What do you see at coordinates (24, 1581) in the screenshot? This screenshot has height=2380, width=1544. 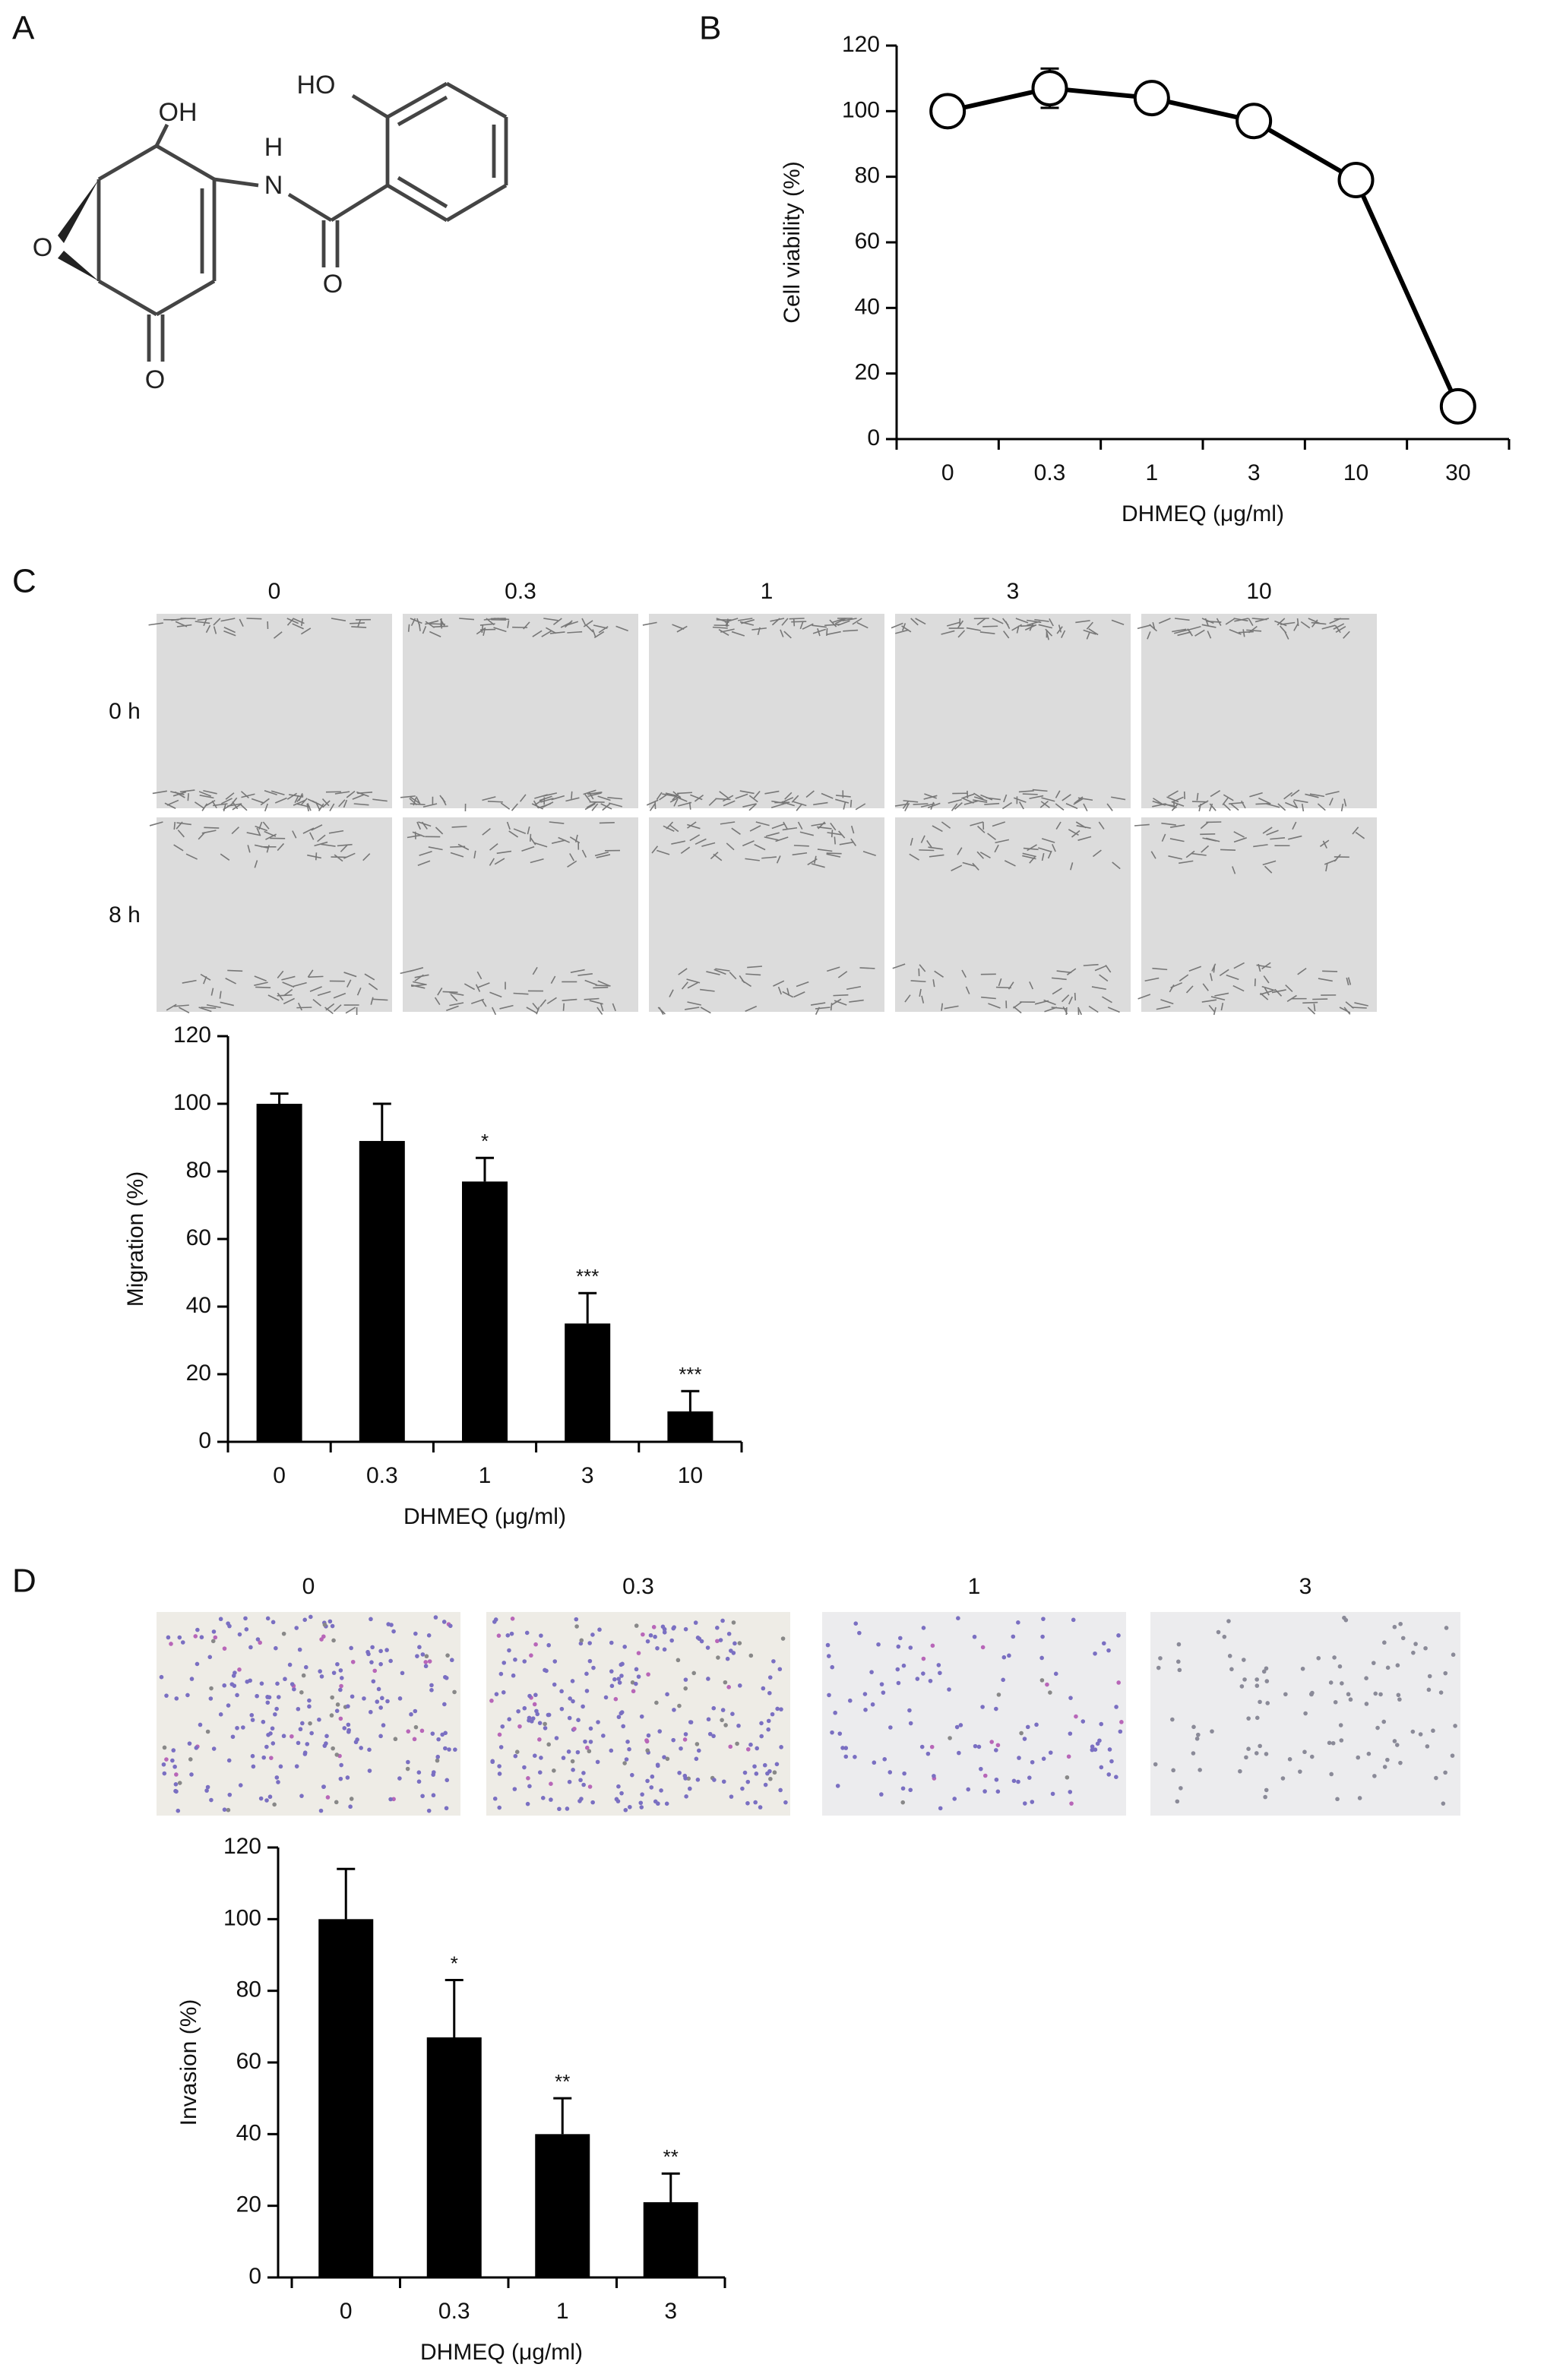 I see `panel-label: D` at bounding box center [24, 1581].